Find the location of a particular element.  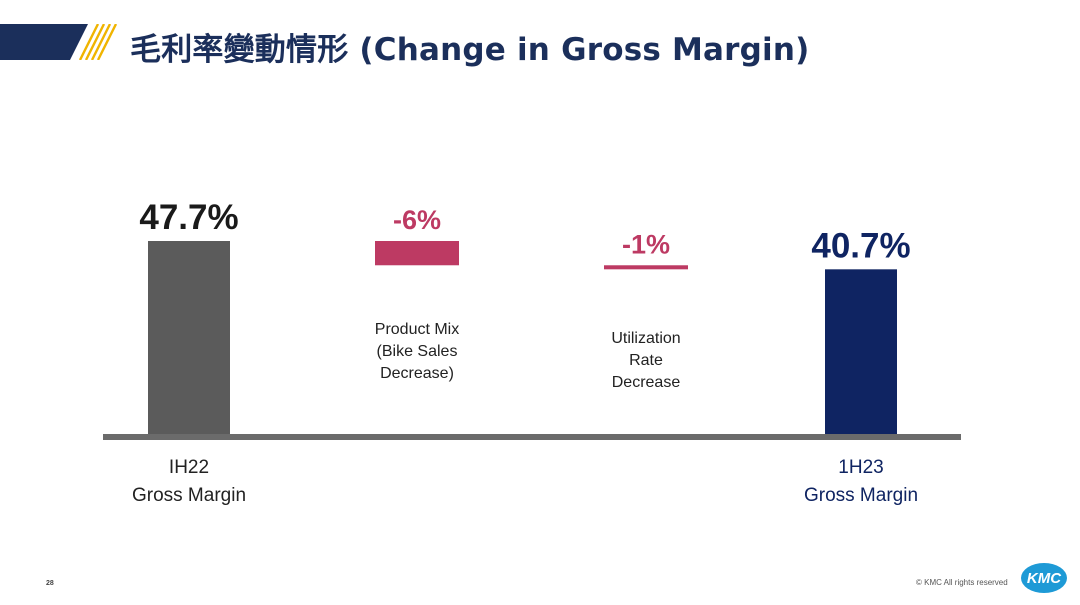

data-label-4: 40.7% is located at coordinates (860, 245).